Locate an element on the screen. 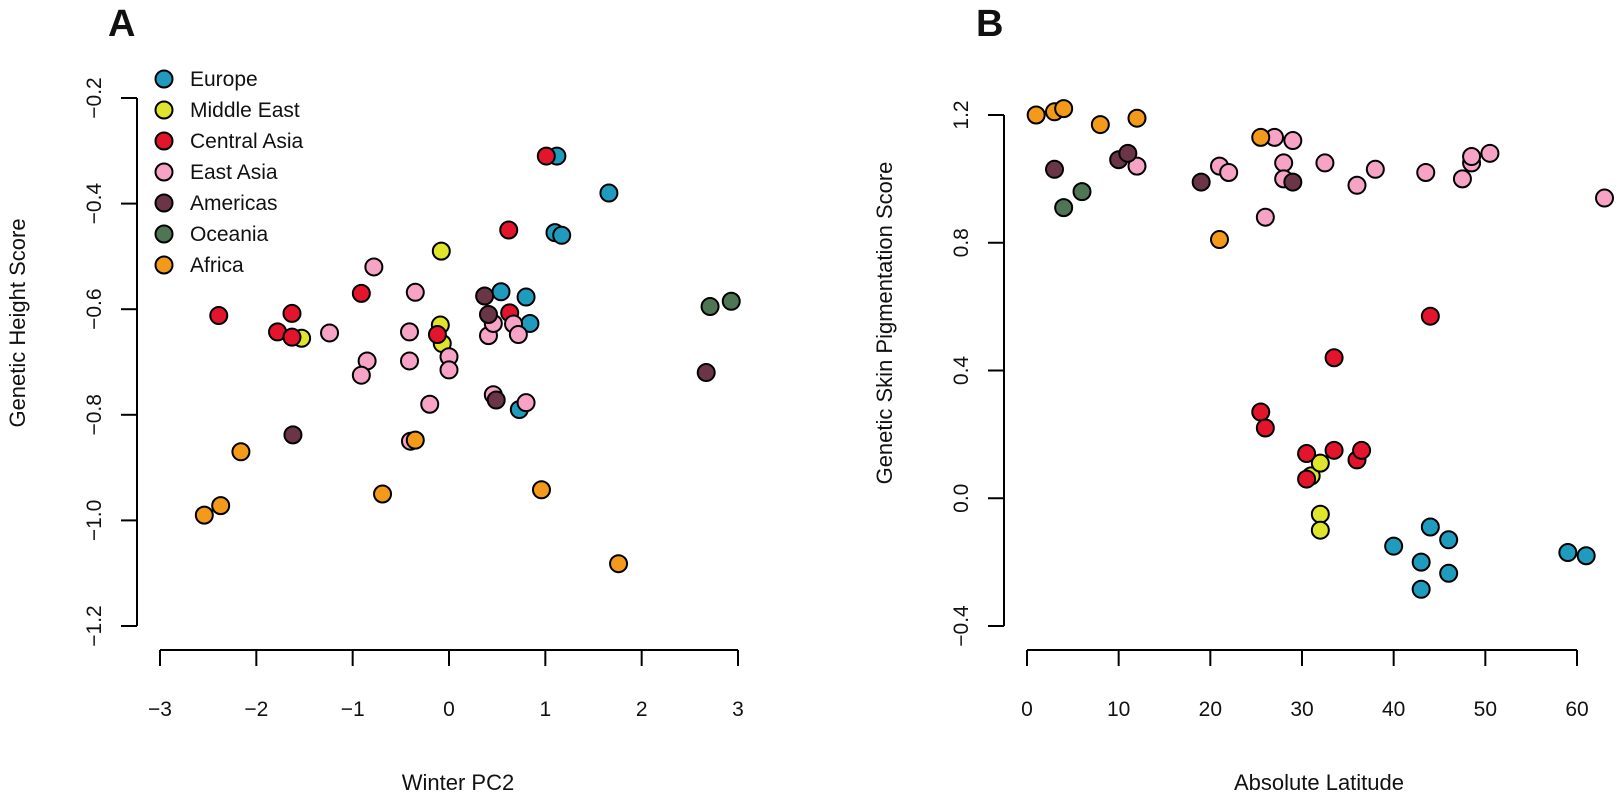  x-tick-label: 3 is located at coordinates (738, 709).